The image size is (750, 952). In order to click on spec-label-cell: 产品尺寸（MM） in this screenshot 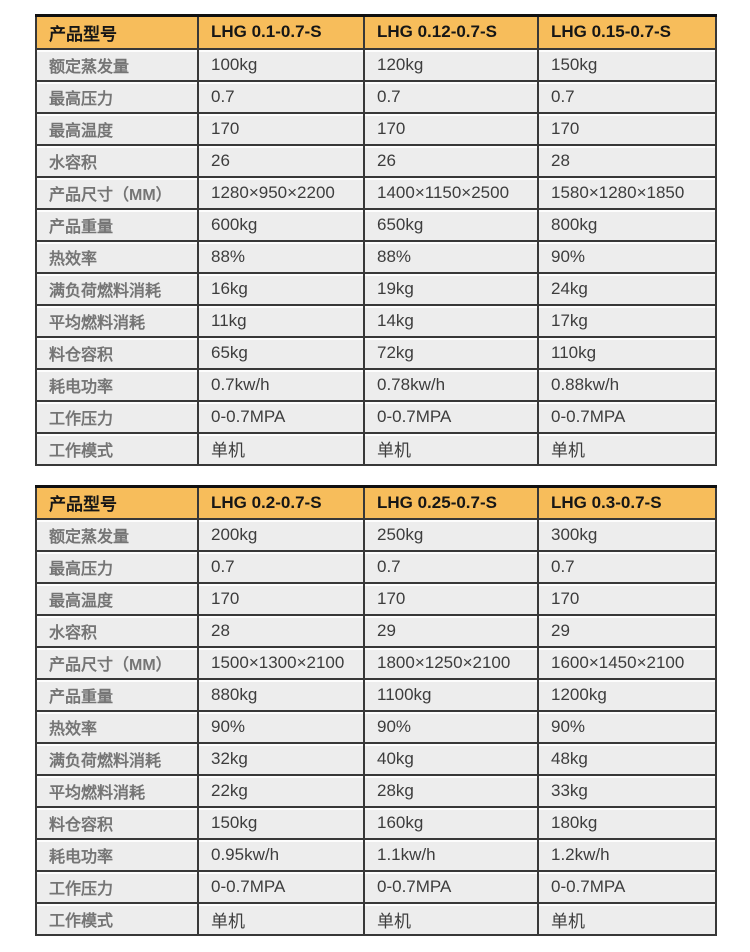, I will do `click(117, 192)`.